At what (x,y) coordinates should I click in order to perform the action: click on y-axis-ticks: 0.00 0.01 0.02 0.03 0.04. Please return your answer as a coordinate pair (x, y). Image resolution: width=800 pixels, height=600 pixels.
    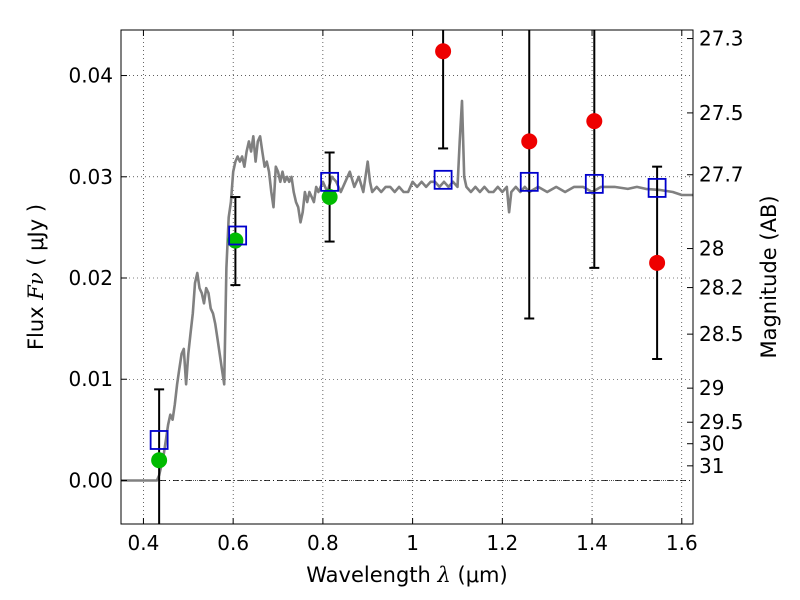
    Looking at the image, I should click on (97, 278).